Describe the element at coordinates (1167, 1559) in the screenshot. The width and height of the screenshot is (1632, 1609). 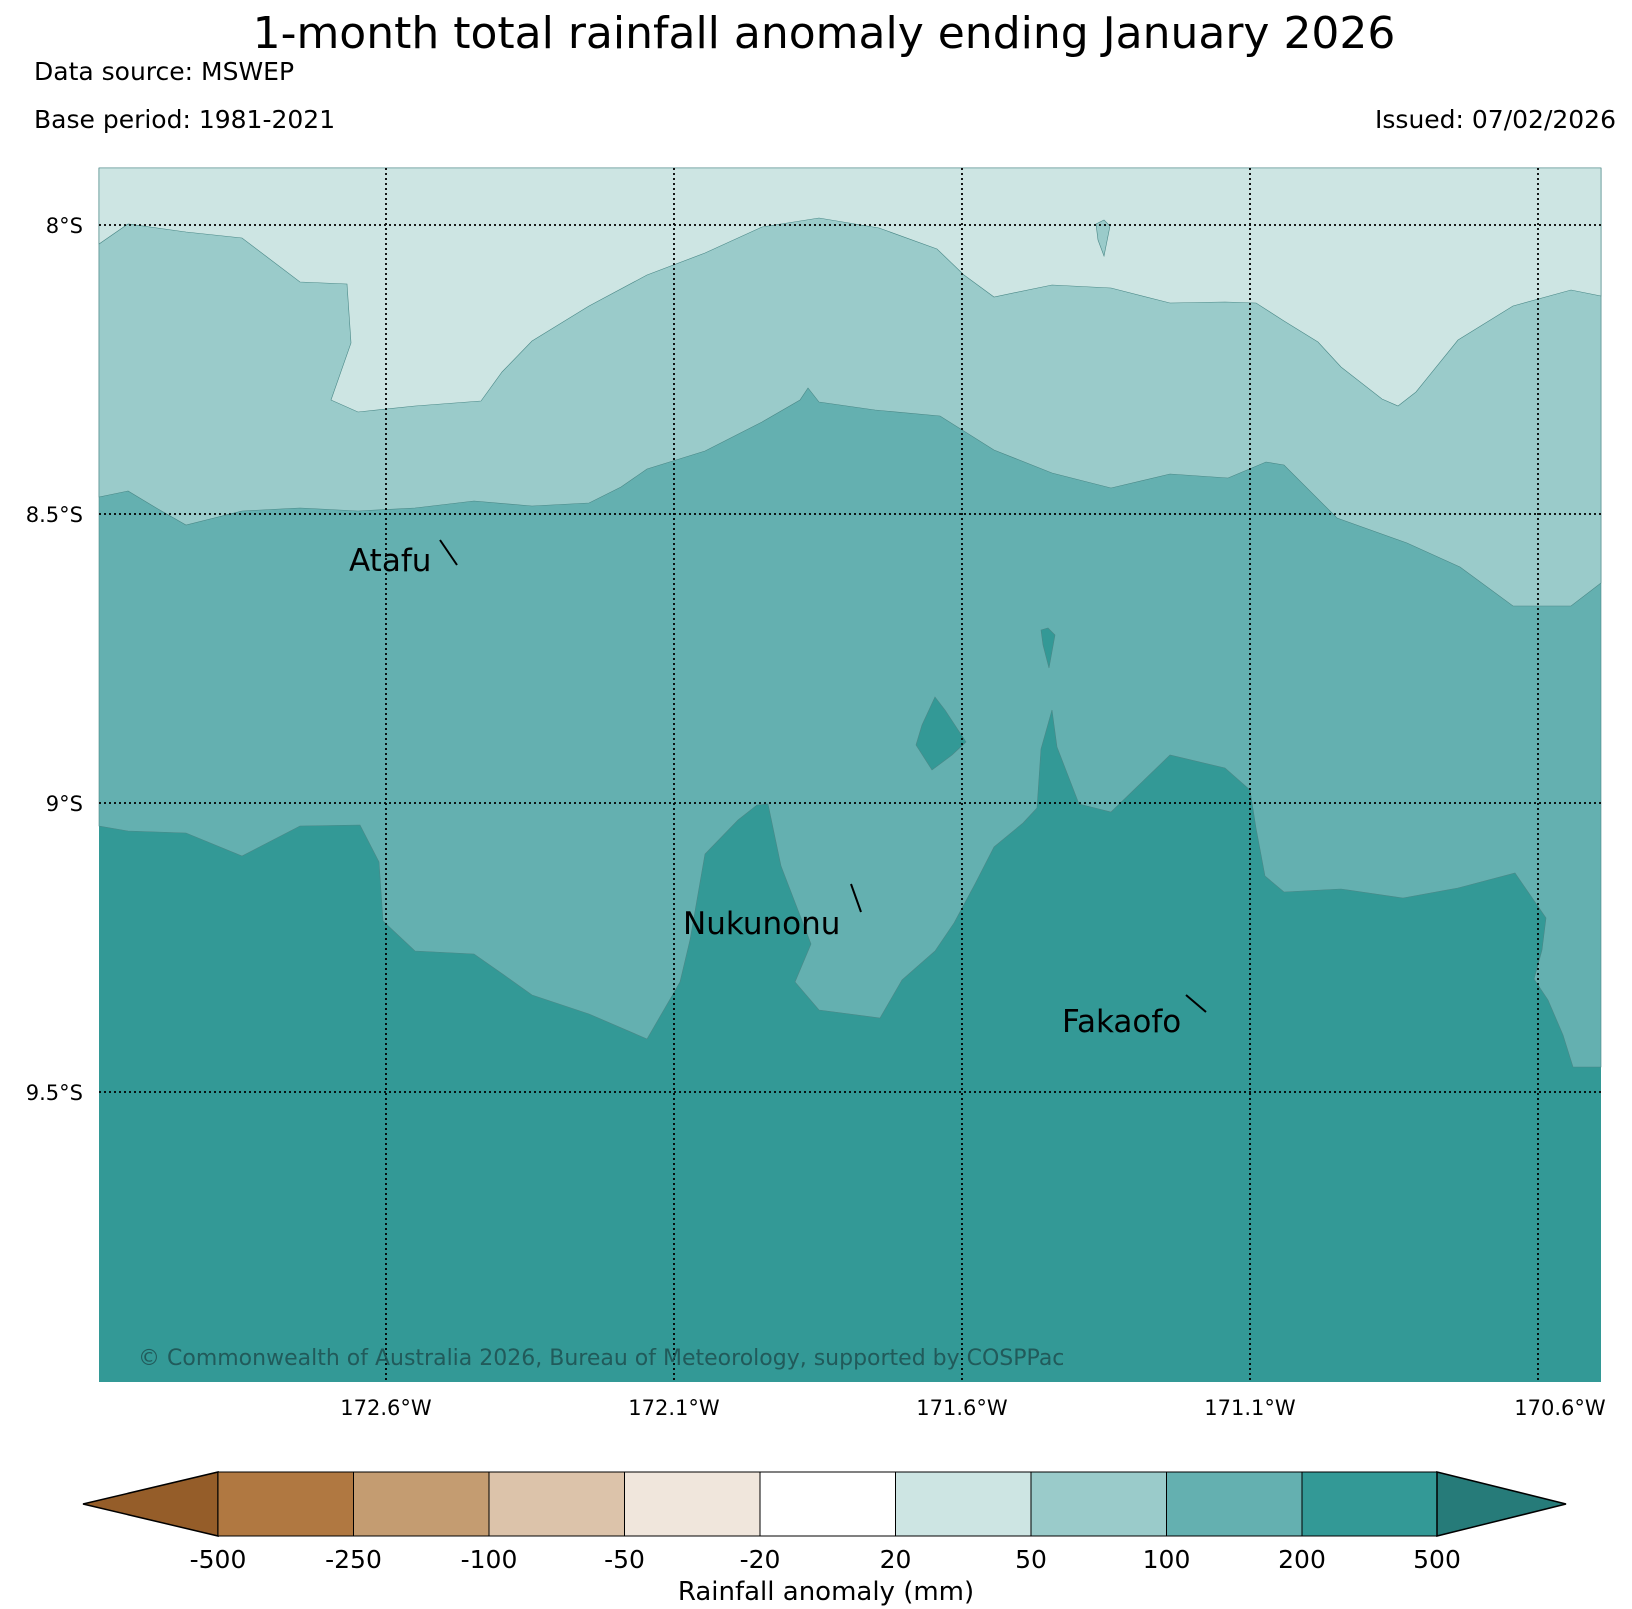
I see `colorbar-tick-label: 100` at that location.